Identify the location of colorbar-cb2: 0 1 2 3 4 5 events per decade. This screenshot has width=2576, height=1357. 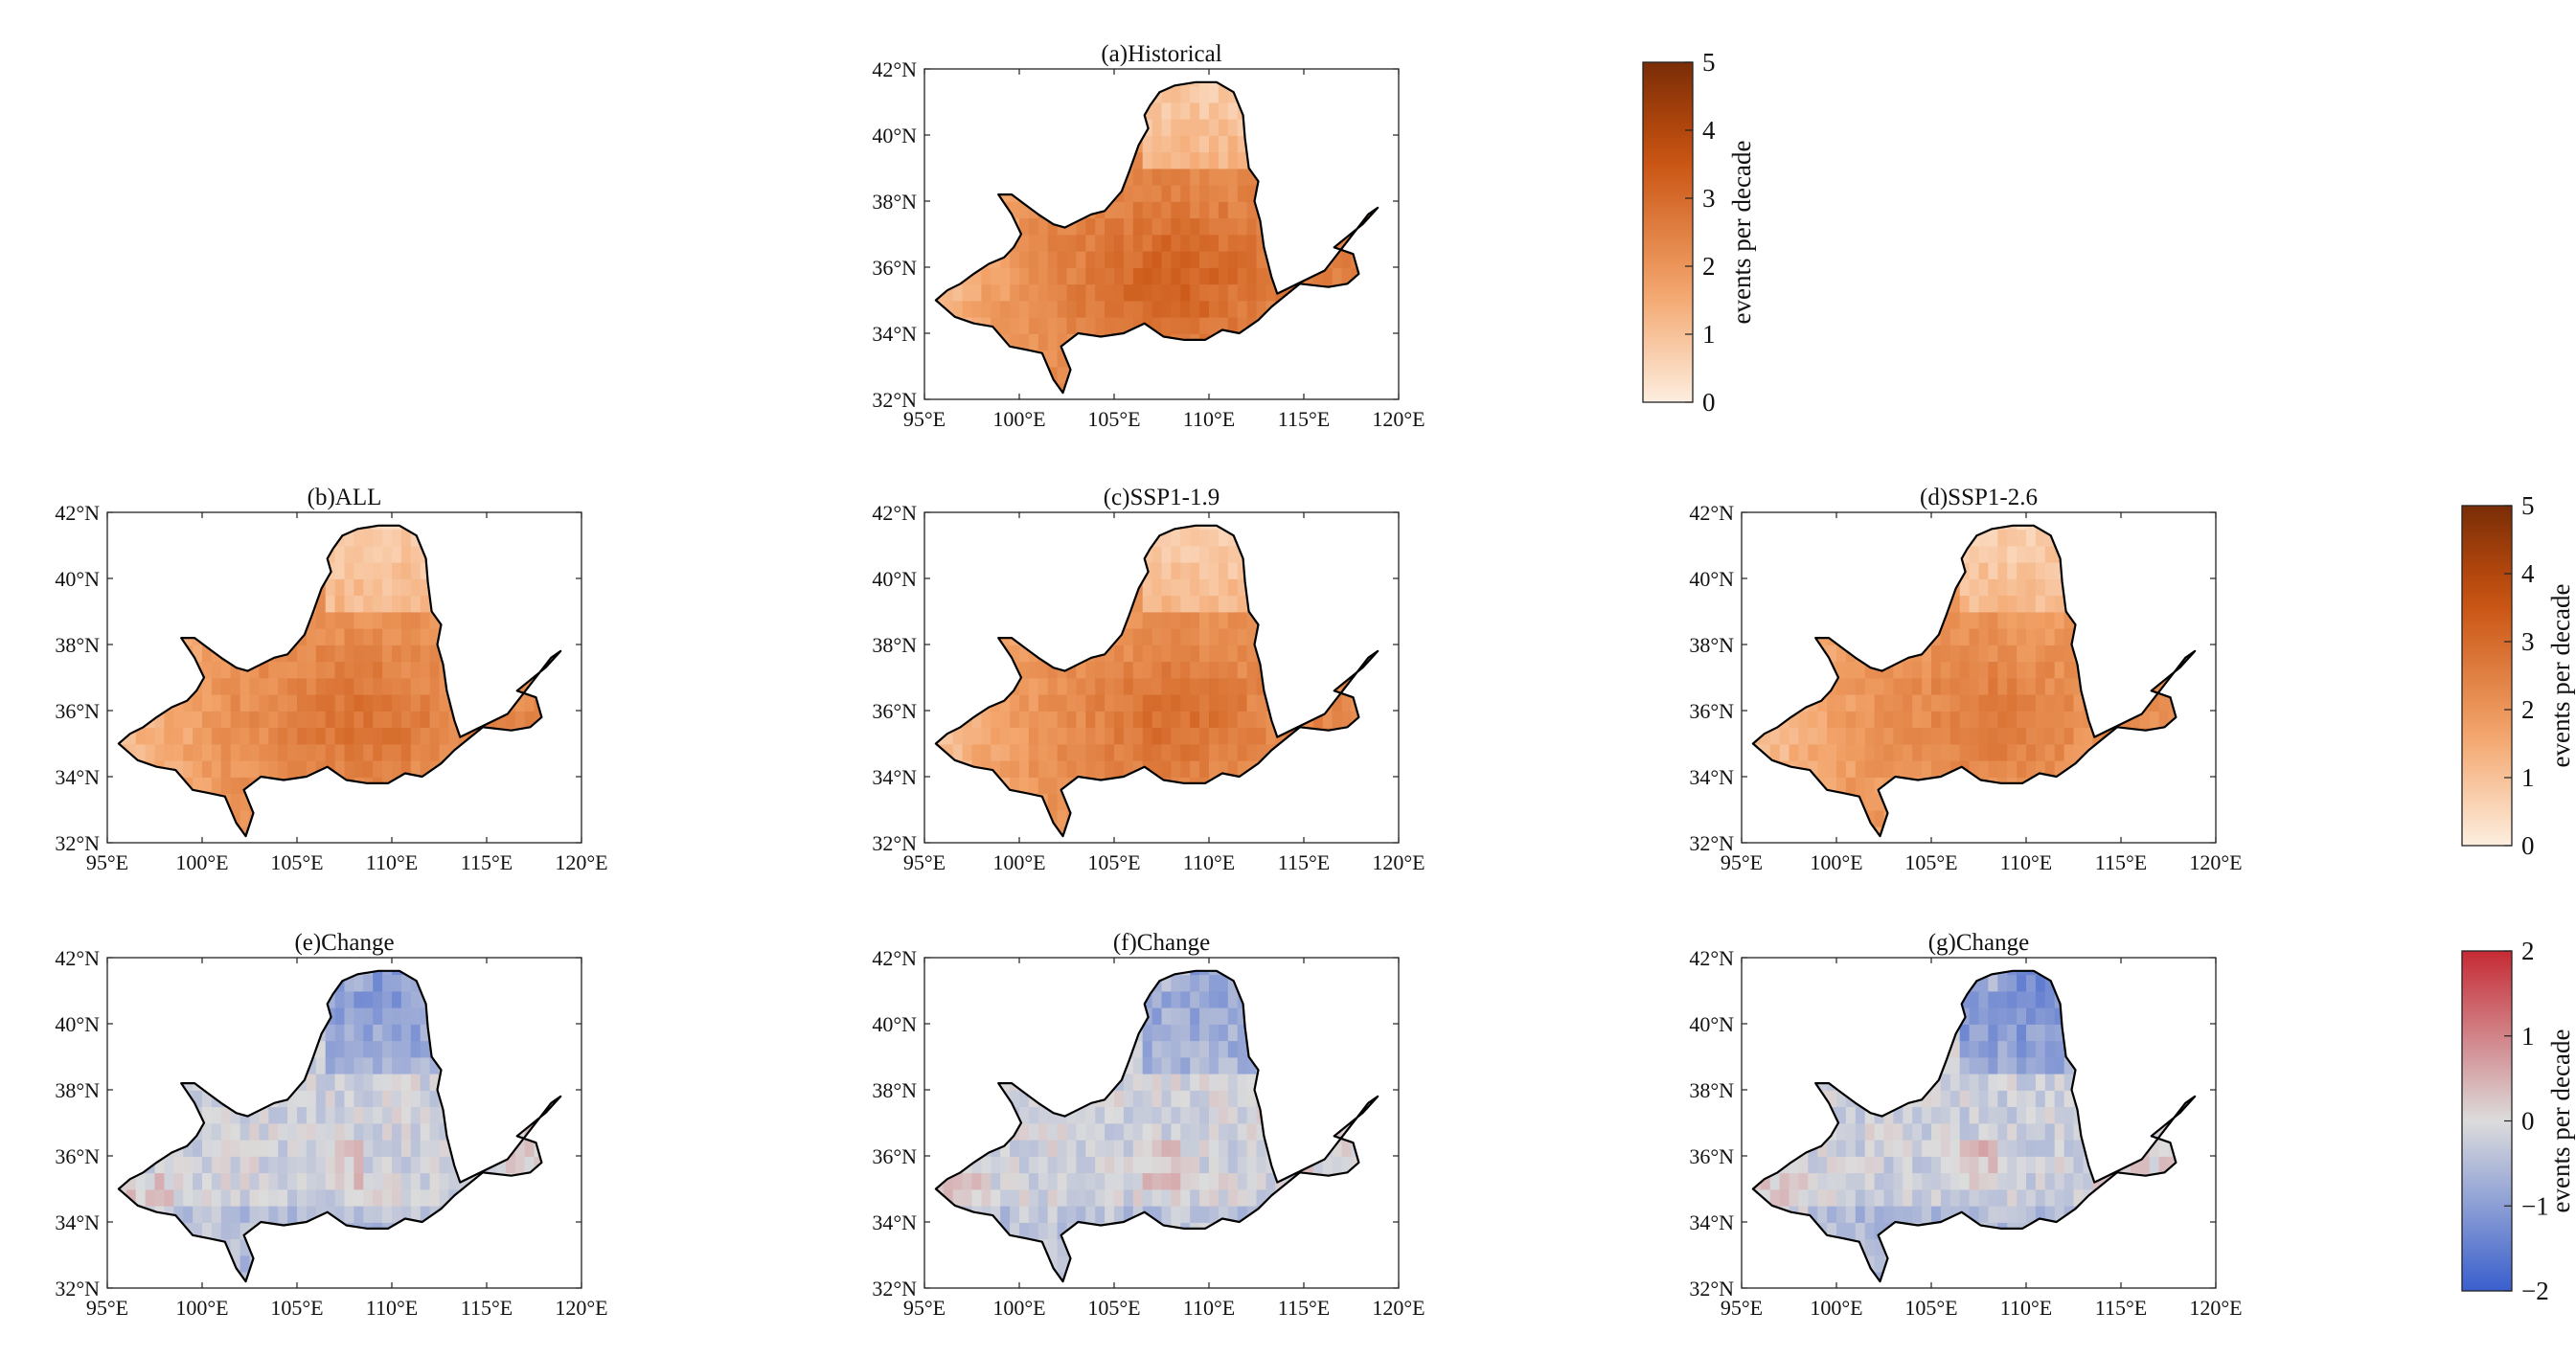
(2518, 675).